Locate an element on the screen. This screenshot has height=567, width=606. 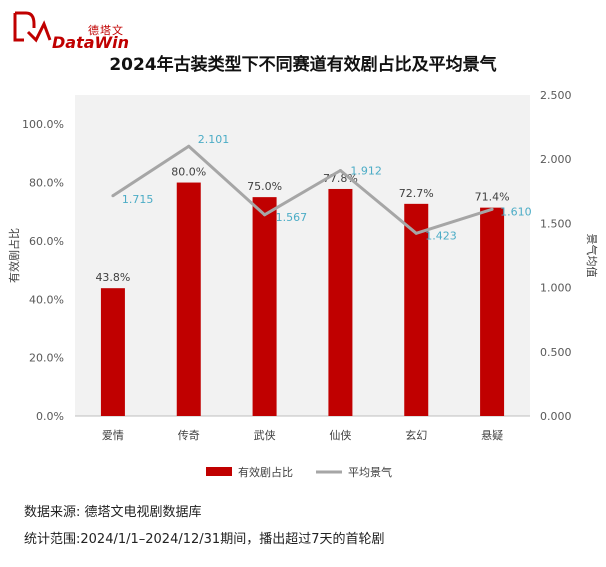
bar-data-label: 71.4% is located at coordinates (492, 197).